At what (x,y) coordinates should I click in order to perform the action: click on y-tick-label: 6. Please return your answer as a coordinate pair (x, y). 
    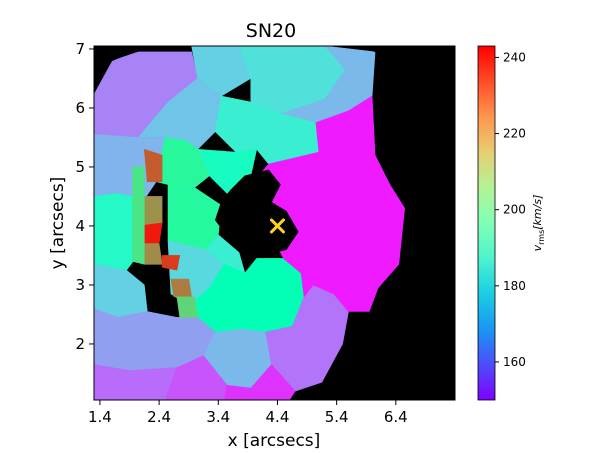
    Looking at the image, I should click on (80, 108).